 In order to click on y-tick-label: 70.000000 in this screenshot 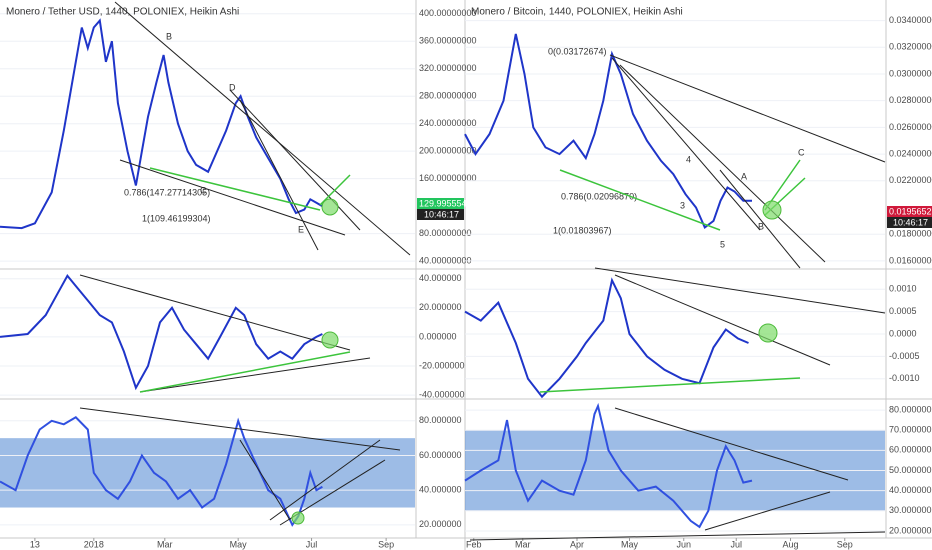, I will do `click(910, 430)`.